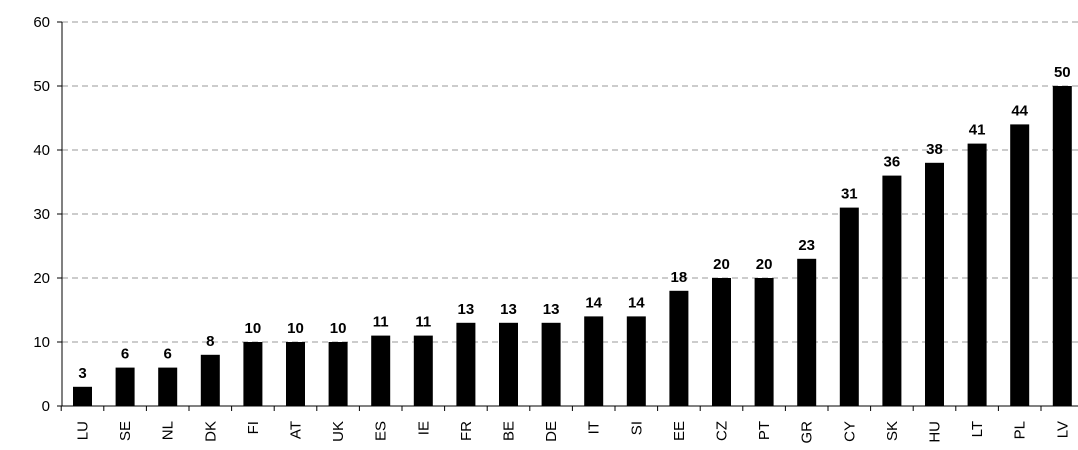 The image size is (1078, 450). Describe the element at coordinates (679, 277) in the screenshot. I see `data-label-ee: 18` at that location.